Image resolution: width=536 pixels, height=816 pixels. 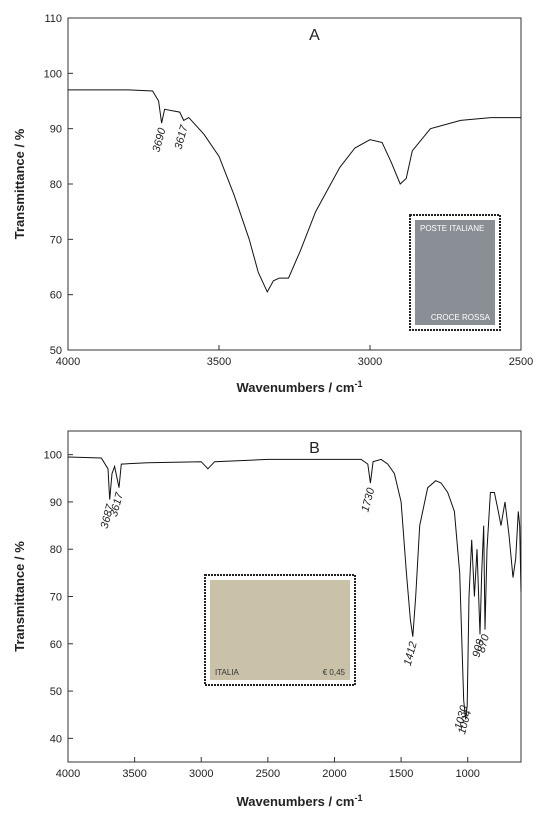 What do you see at coordinates (401, 774) in the screenshot?
I see `x-tick-label: 1500` at bounding box center [401, 774].